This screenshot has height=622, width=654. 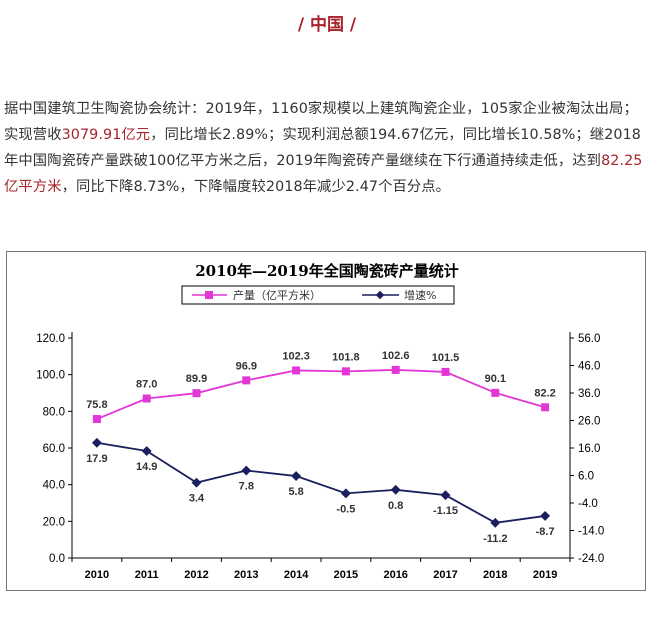 What do you see at coordinates (495, 575) in the screenshot?
I see `x-tick-label: 2018` at bounding box center [495, 575].